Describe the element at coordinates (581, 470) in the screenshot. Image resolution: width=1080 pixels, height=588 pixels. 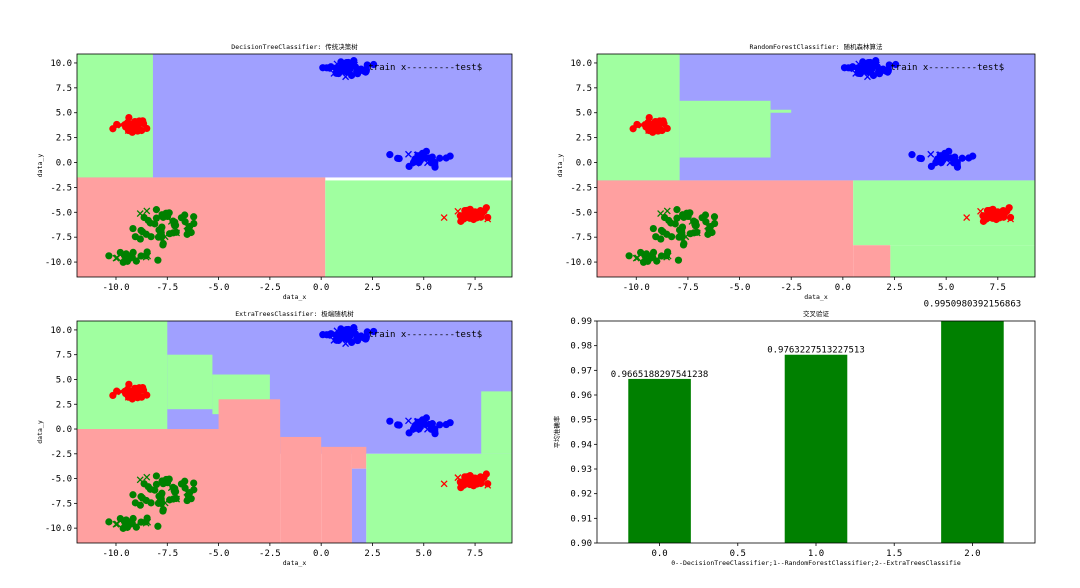
I see `y-tick-label: 0.93` at that location.